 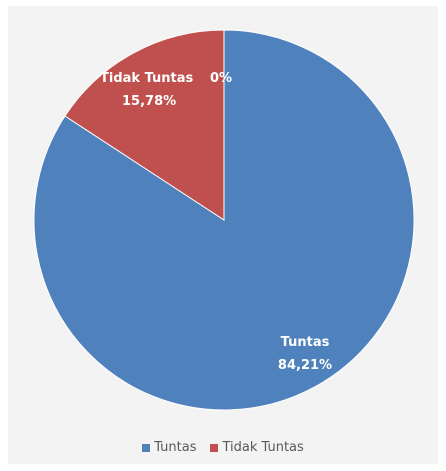 What do you see at coordinates (149, 101) in the screenshot?
I see `slice-value-tidak-tuntas: 15,78%` at bounding box center [149, 101].